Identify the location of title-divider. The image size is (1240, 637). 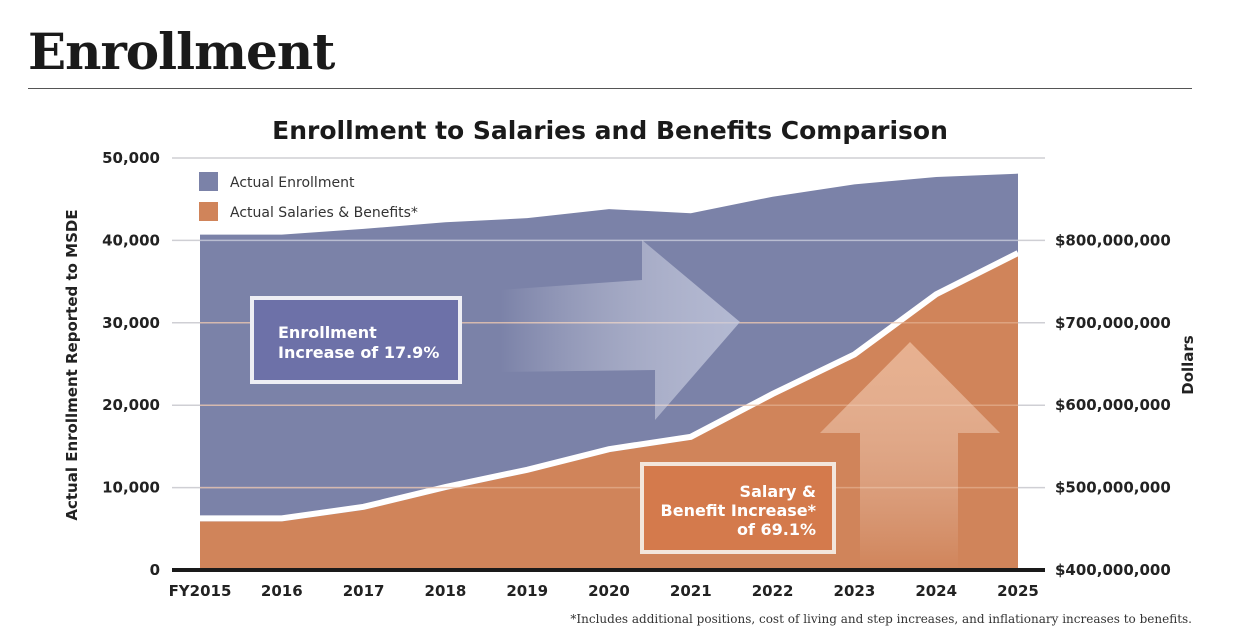
(610, 88).